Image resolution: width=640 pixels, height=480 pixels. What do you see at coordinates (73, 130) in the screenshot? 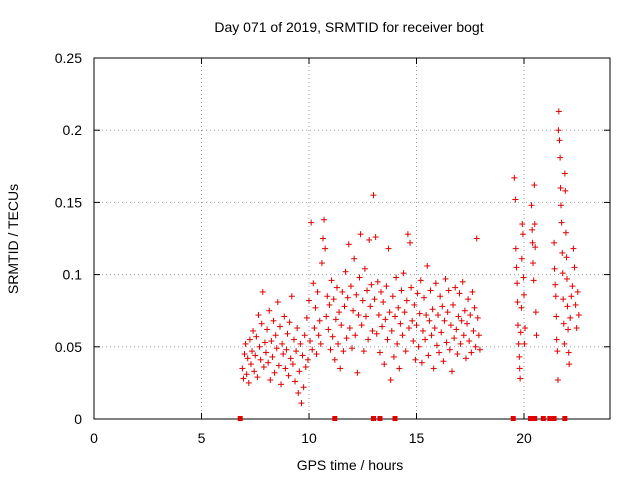
I see `y-tick-label: 0.2` at bounding box center [73, 130].